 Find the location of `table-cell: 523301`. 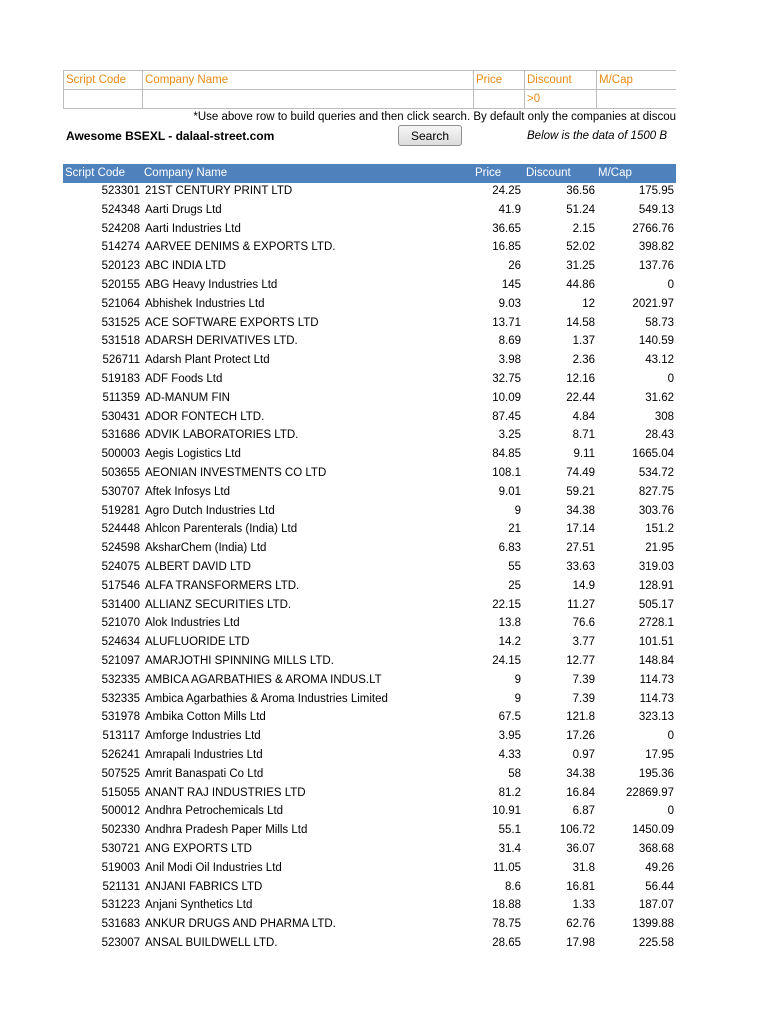

table-cell: 523301 is located at coordinates (120, 191).